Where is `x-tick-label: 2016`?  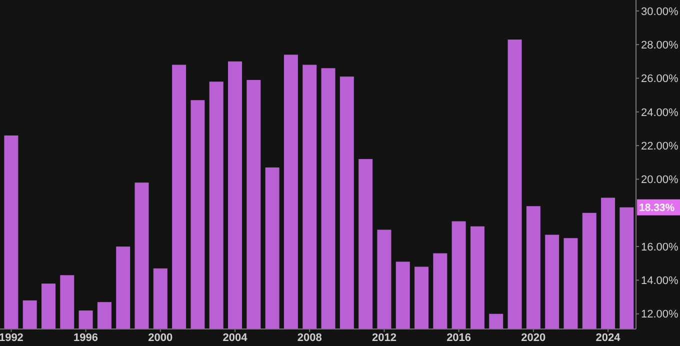 x-tick-label: 2016 is located at coordinates (459, 338).